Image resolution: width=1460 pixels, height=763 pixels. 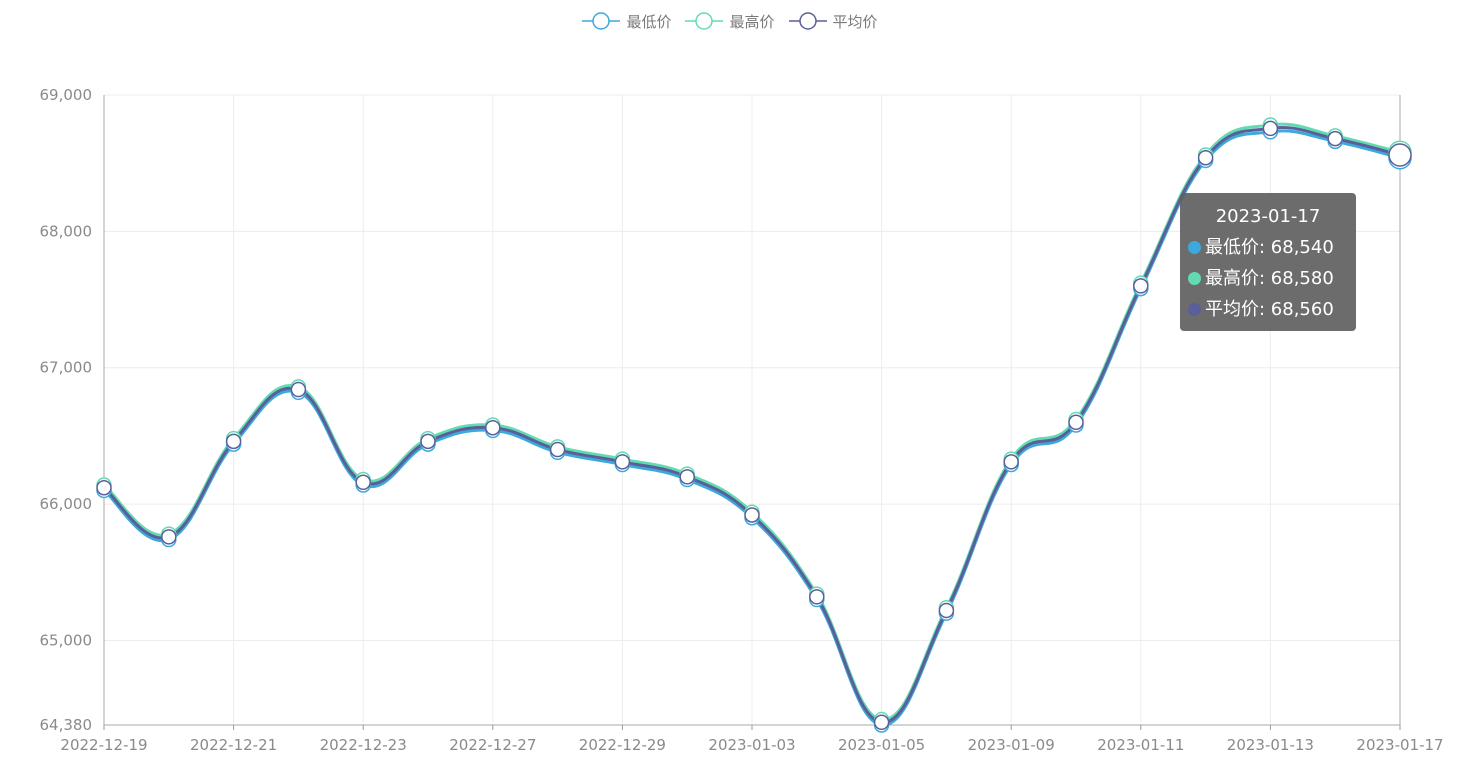 I want to click on x-tick-label: 2022-12-21, so click(x=233, y=745).